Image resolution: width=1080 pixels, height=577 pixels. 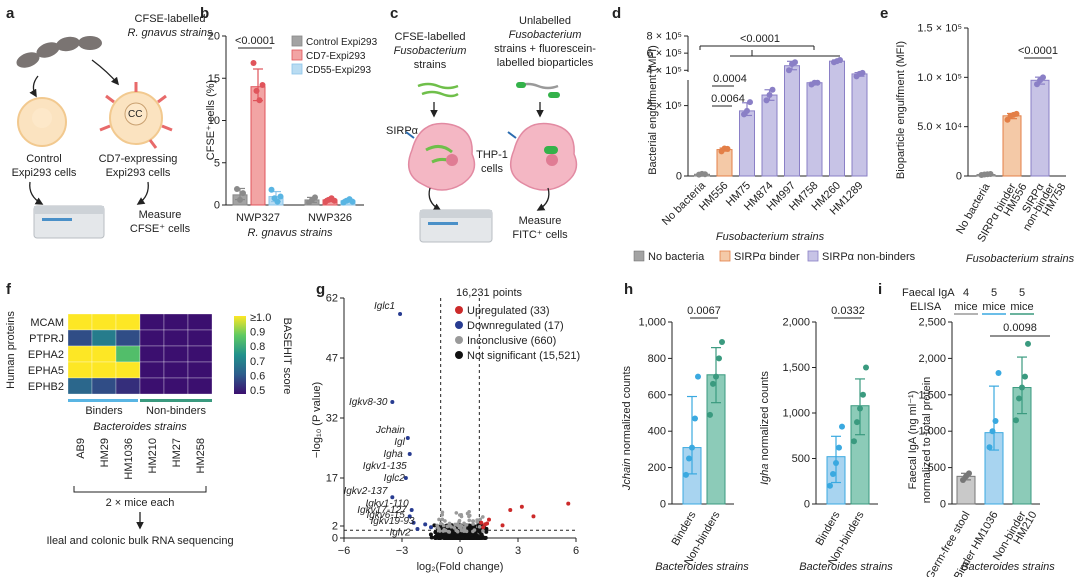 What do you see at coordinates (344, 551) in the screenshot?
I see `g-x-tick-label: −6` at bounding box center [344, 551].